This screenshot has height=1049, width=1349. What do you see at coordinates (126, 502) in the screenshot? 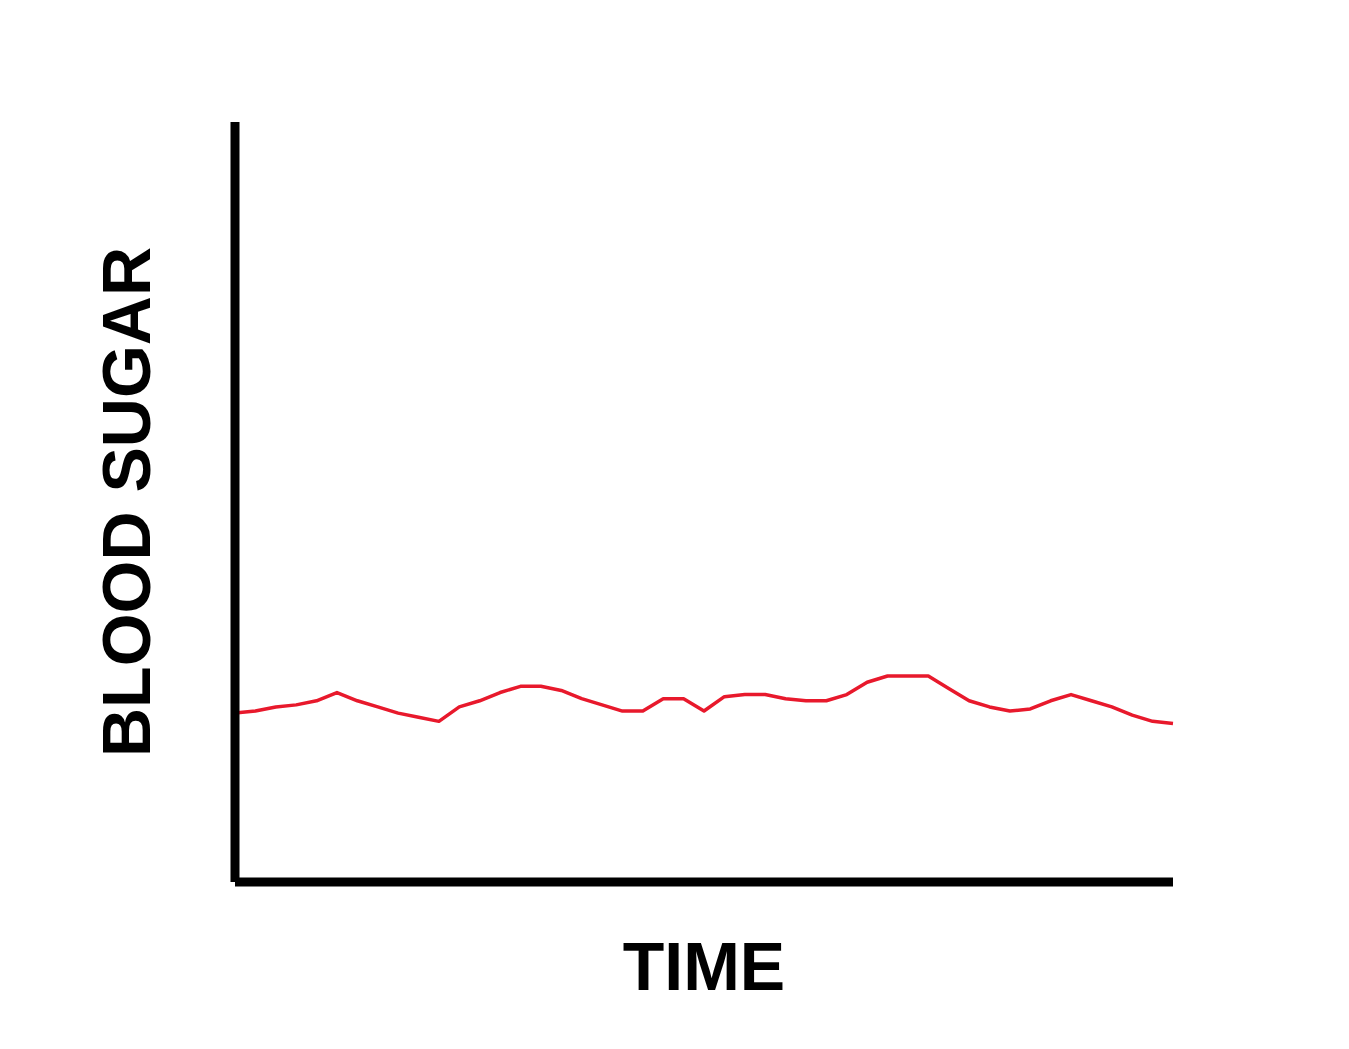
I see `y-axis-title: BLOOD SUGAR` at bounding box center [126, 502].